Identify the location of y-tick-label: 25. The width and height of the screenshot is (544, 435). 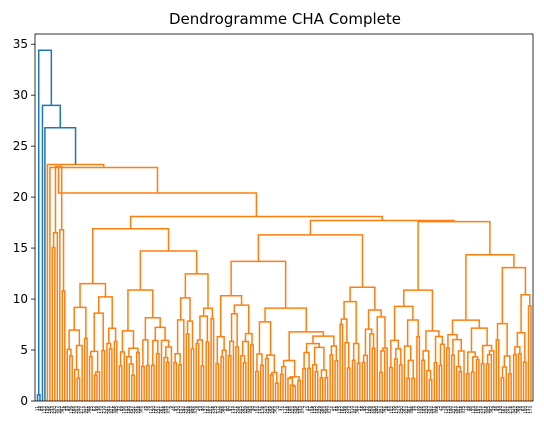
(20, 146).